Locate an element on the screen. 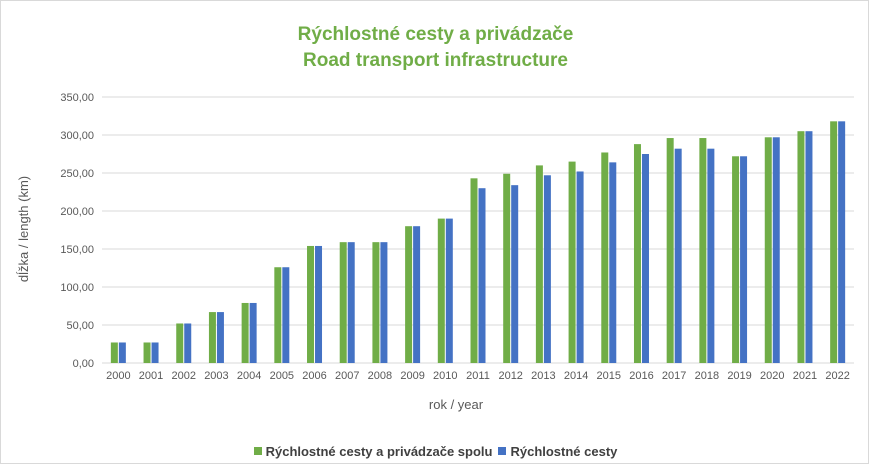  y-tick-label: 100,00 is located at coordinates (77, 288).